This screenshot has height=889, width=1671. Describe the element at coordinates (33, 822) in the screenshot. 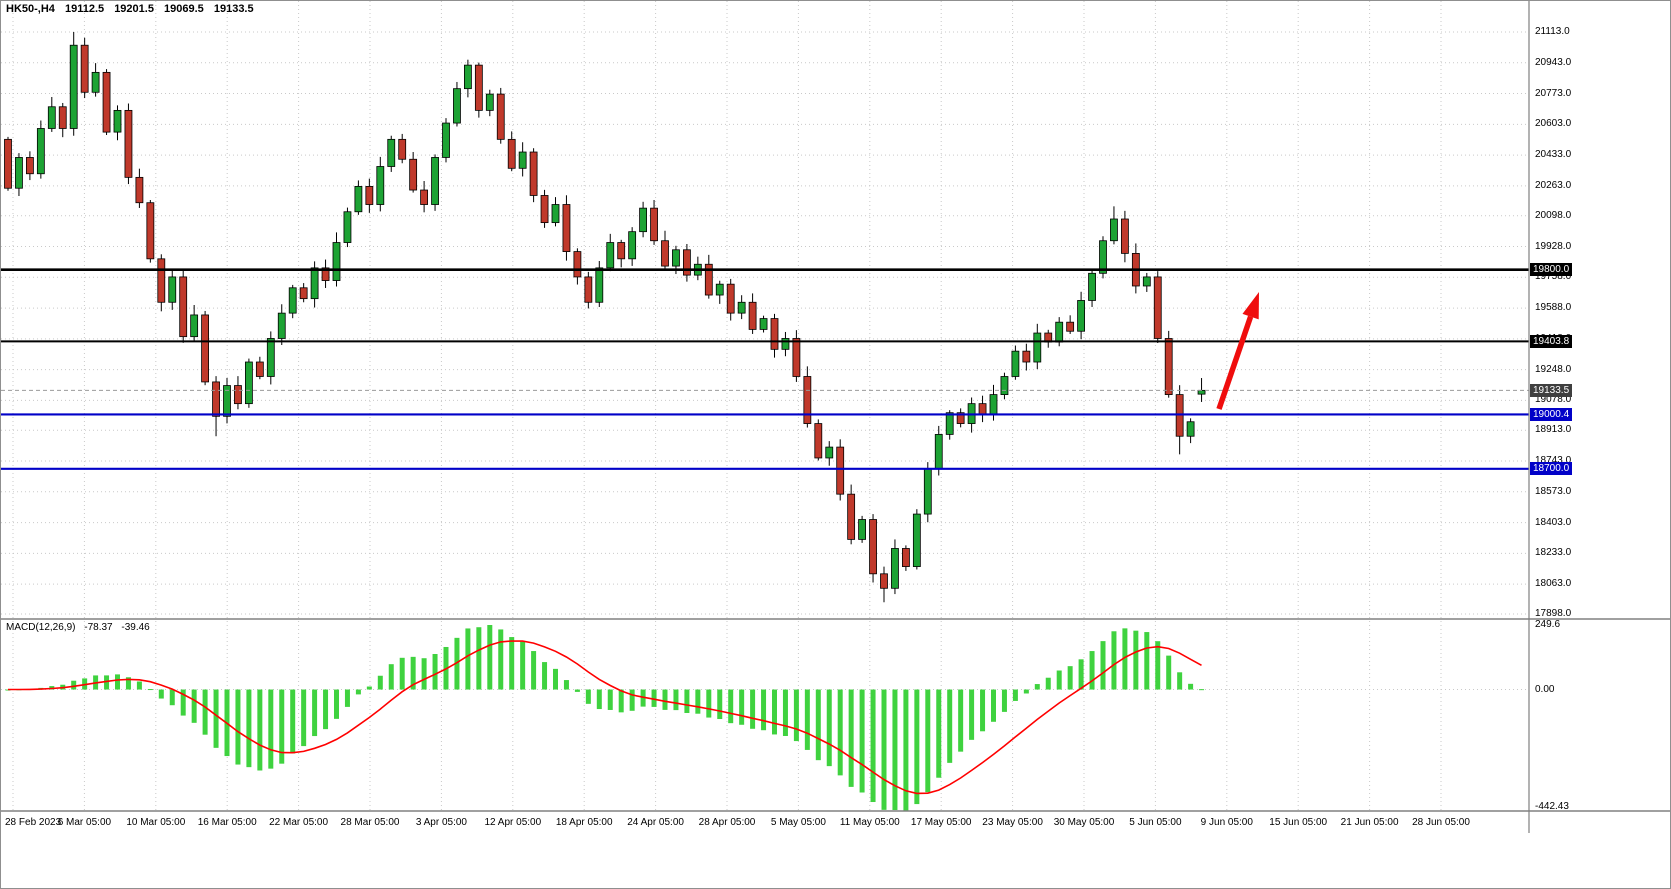

I see `time-axis-label: 28 Feb 2023` at that location.